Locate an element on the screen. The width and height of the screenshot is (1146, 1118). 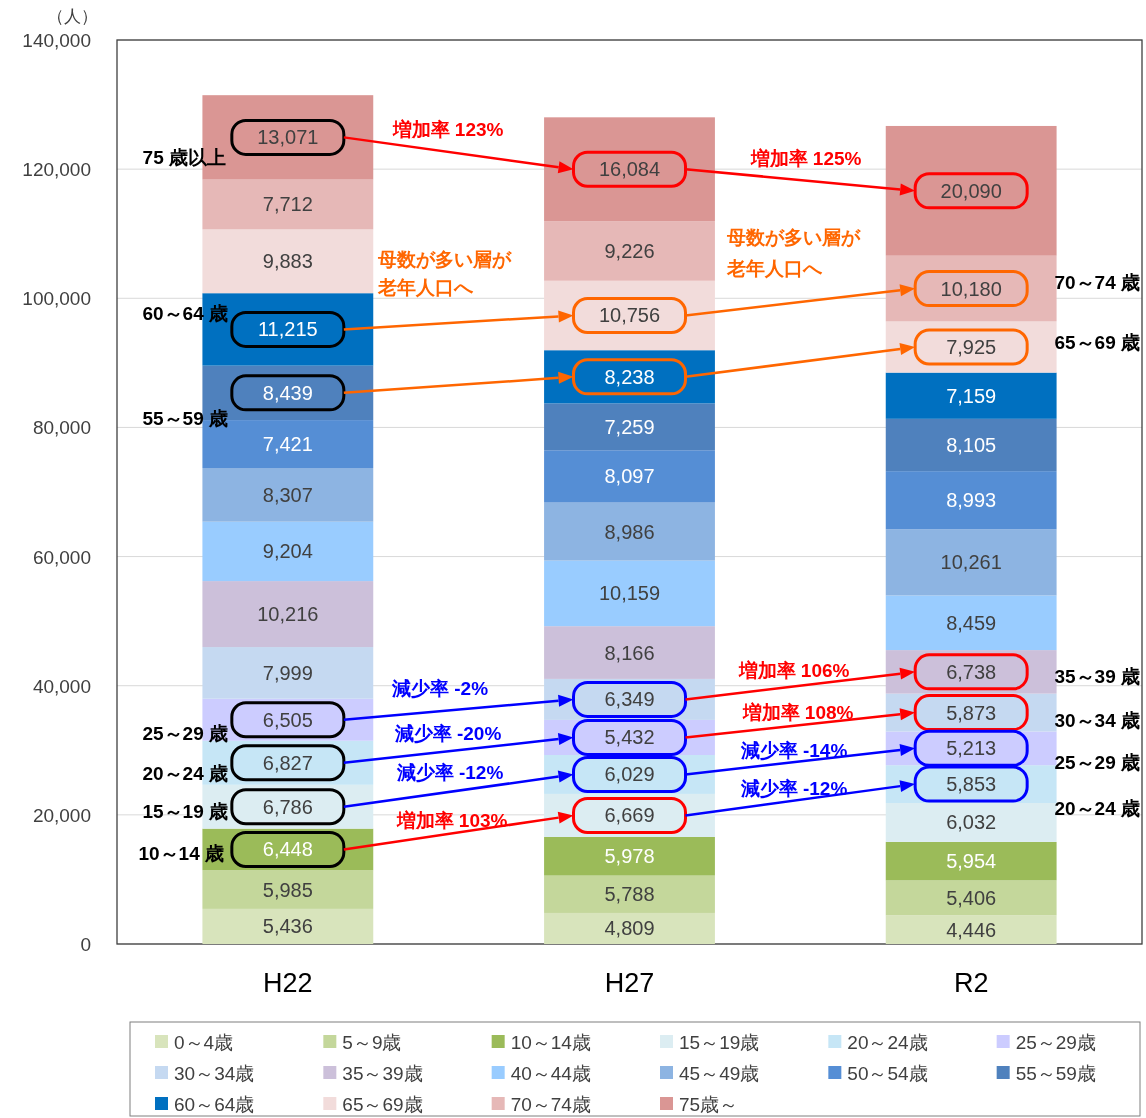
data-label: 5,954 is located at coordinates (971, 861).